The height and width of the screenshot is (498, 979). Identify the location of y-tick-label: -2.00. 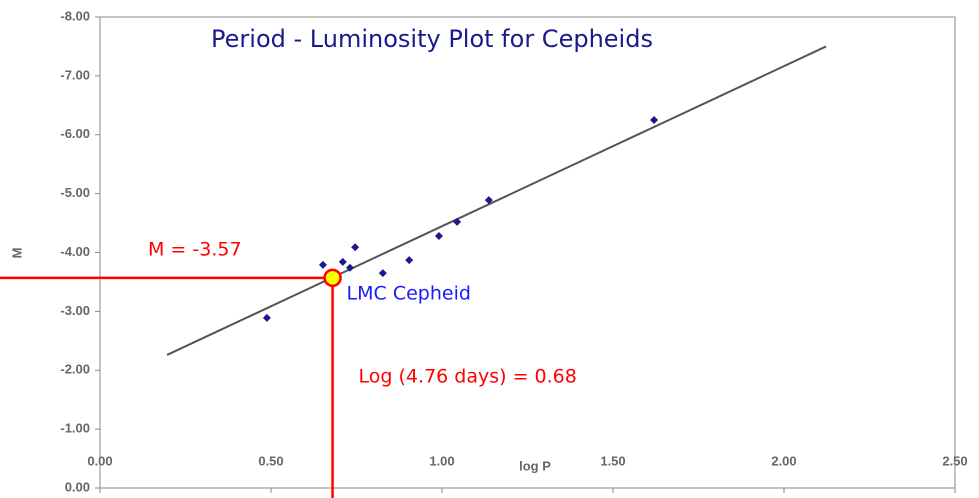
(75, 369).